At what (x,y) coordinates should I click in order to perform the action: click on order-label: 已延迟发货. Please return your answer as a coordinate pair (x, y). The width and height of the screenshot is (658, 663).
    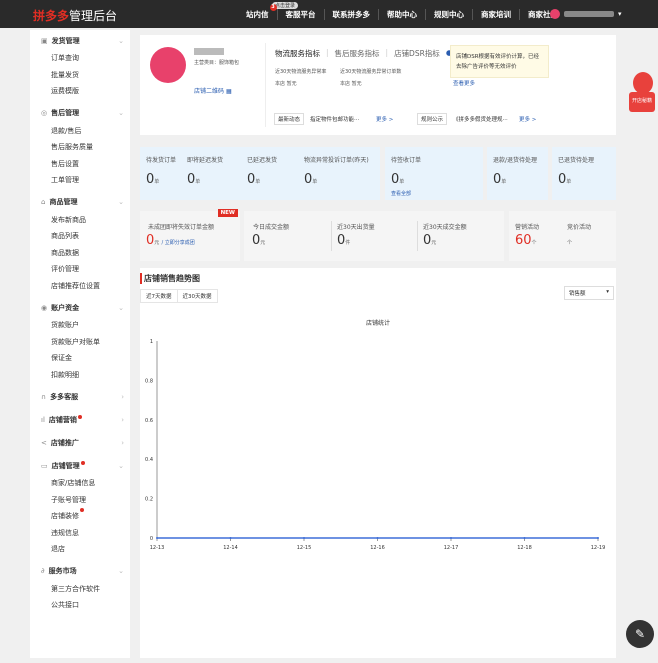
    Looking at the image, I should click on (262, 160).